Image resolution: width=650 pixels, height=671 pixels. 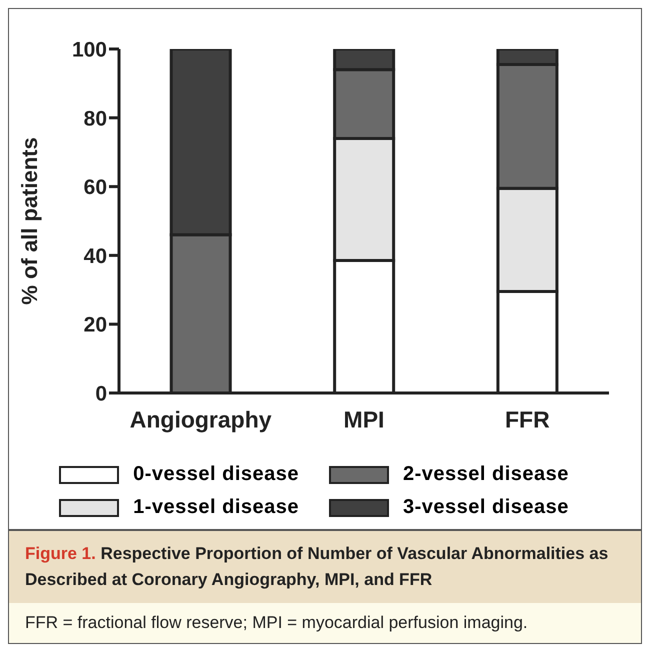 I want to click on legend-label: 2-vessel disease, so click(x=486, y=474).